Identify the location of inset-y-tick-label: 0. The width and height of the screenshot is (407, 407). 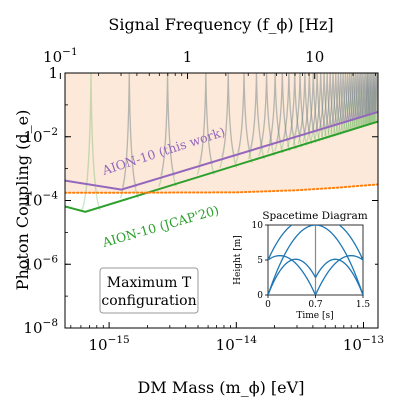
(260, 296).